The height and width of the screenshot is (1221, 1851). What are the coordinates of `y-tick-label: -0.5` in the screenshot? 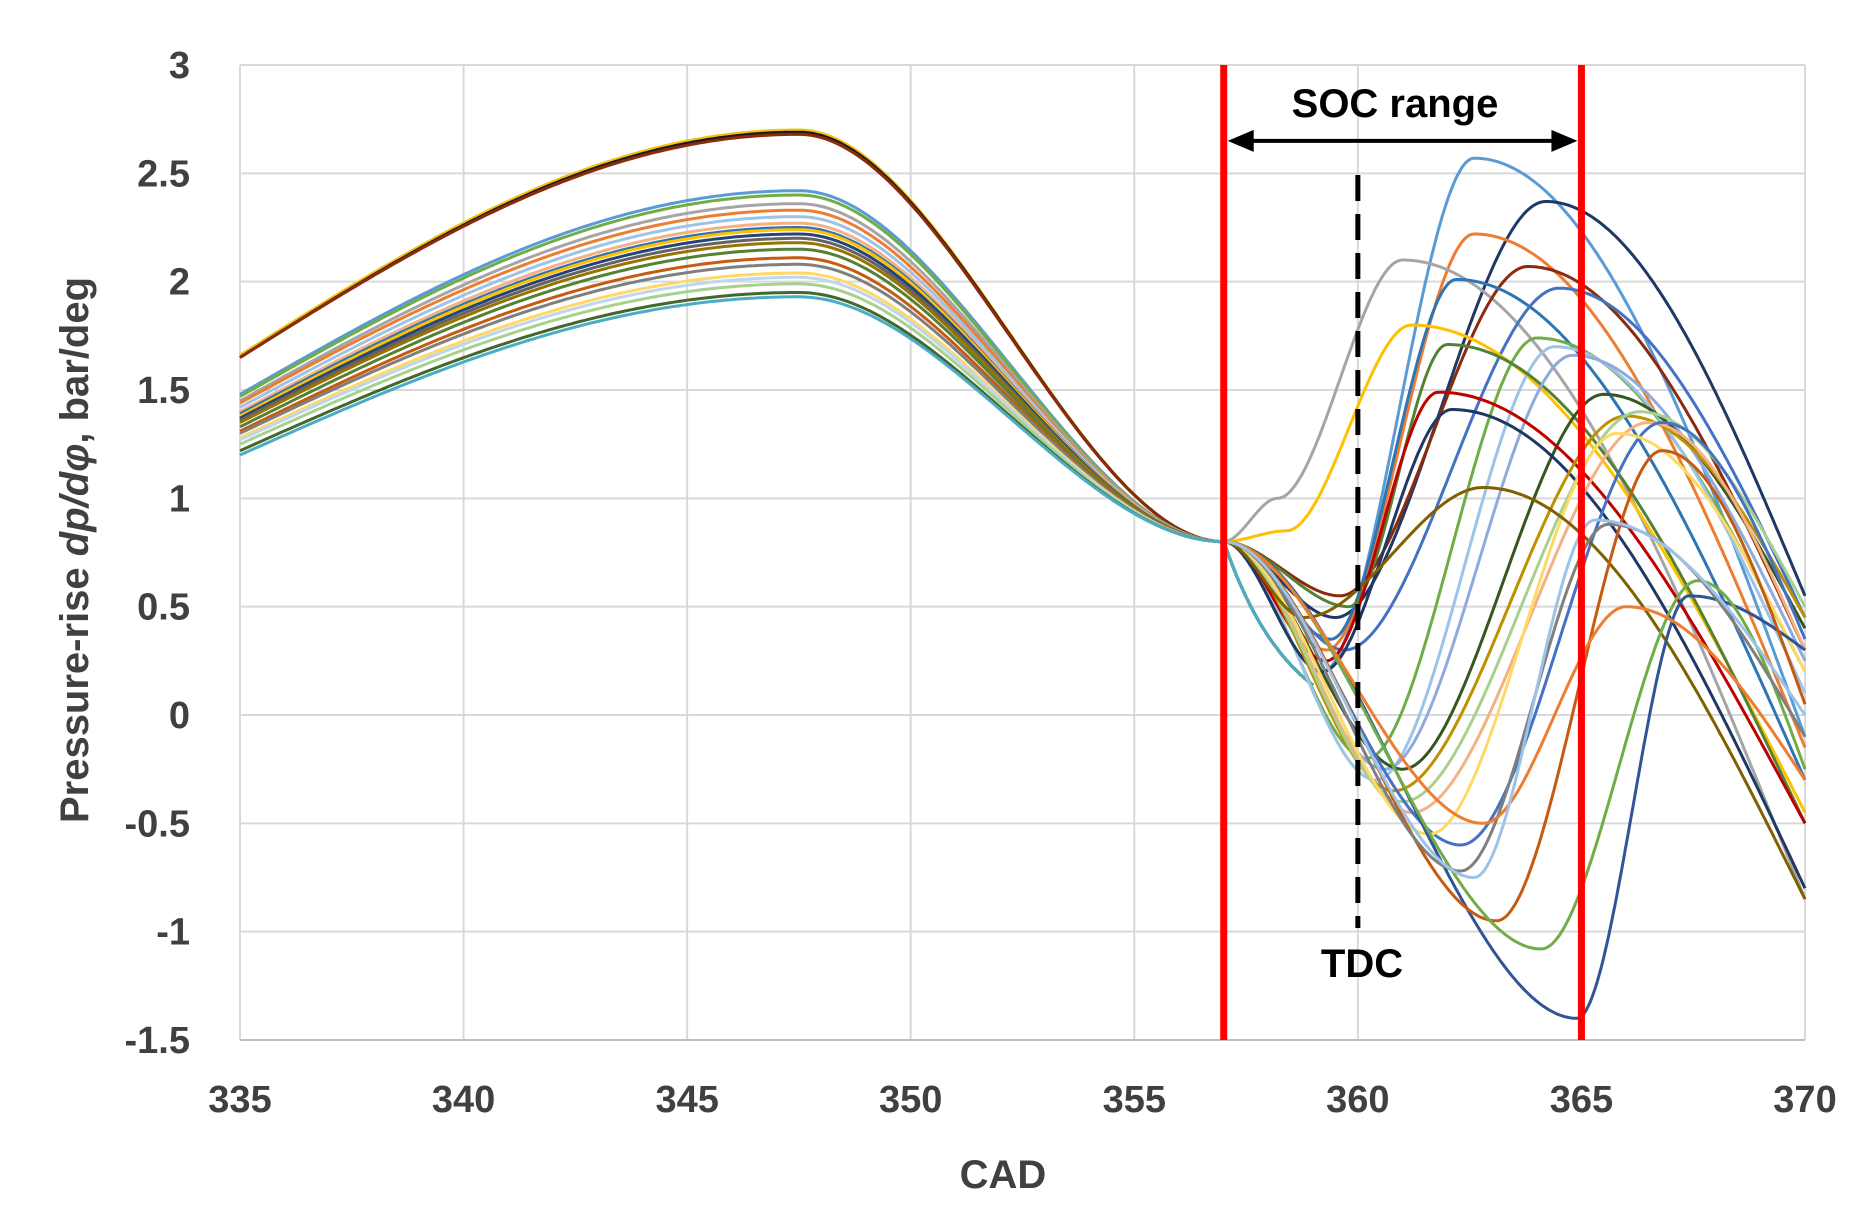 It's located at (157, 824).